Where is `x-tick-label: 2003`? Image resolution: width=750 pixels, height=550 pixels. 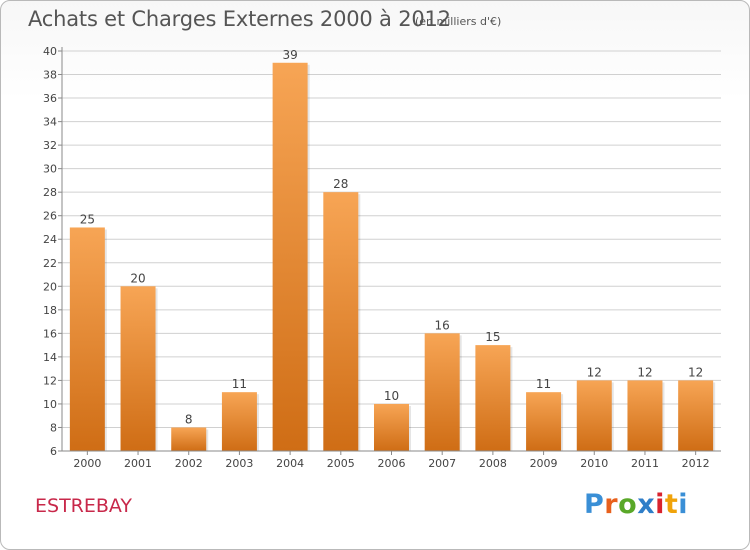 x-tick-label: 2003 is located at coordinates (239, 463).